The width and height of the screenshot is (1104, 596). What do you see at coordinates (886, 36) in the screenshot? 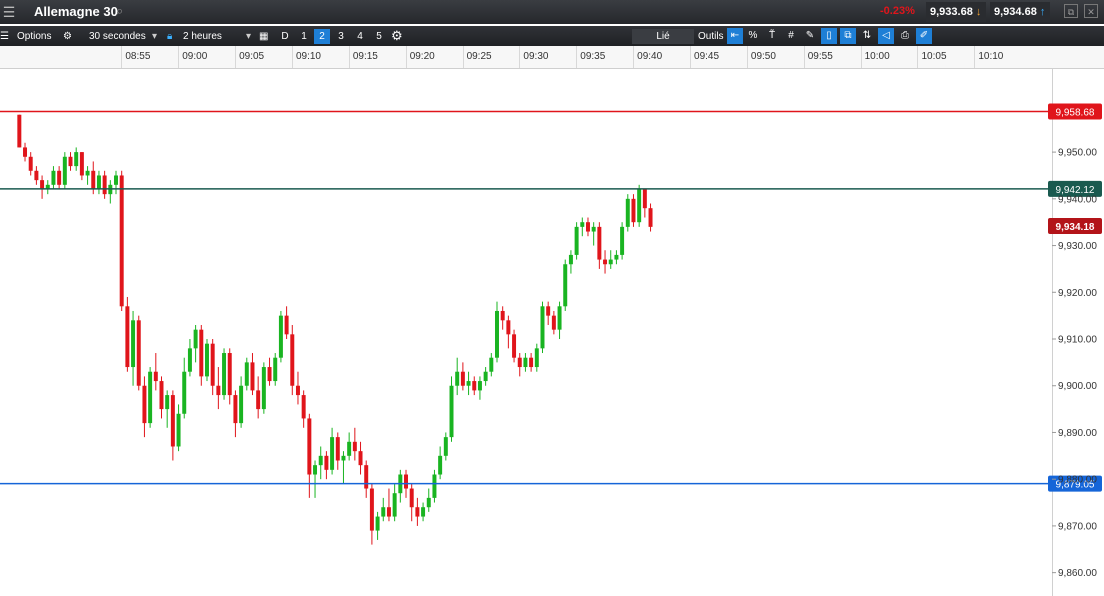
I see `alert-tag-icon: ◁` at bounding box center [886, 36].